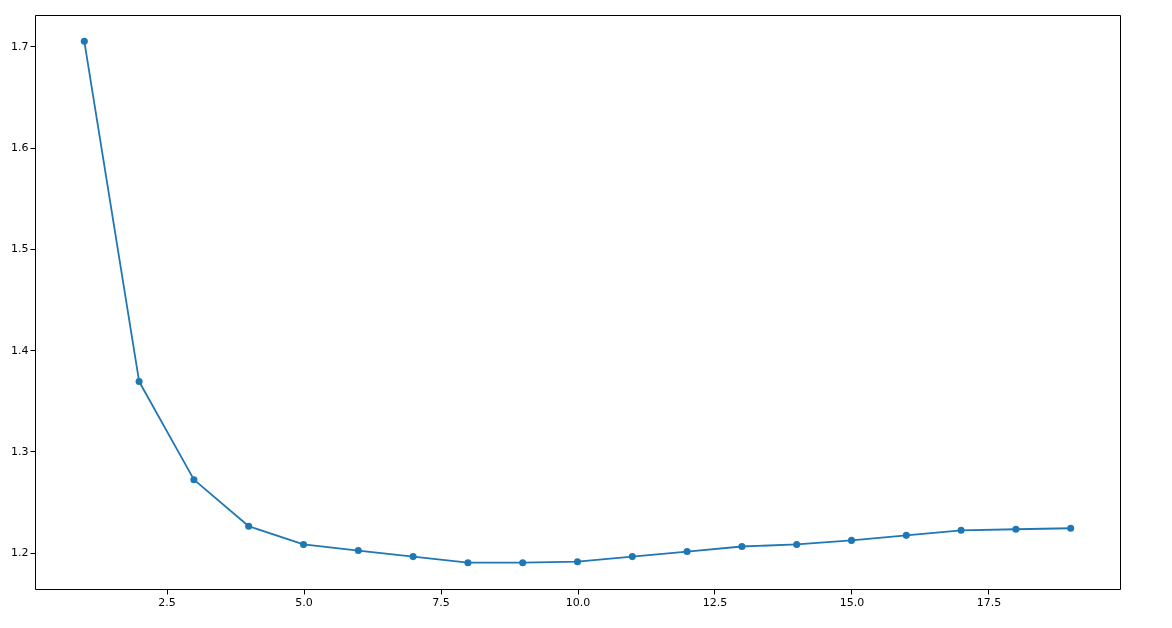 The height and width of the screenshot is (628, 1172). What do you see at coordinates (167, 602) in the screenshot?
I see `x-tick-label: 2.5` at bounding box center [167, 602].